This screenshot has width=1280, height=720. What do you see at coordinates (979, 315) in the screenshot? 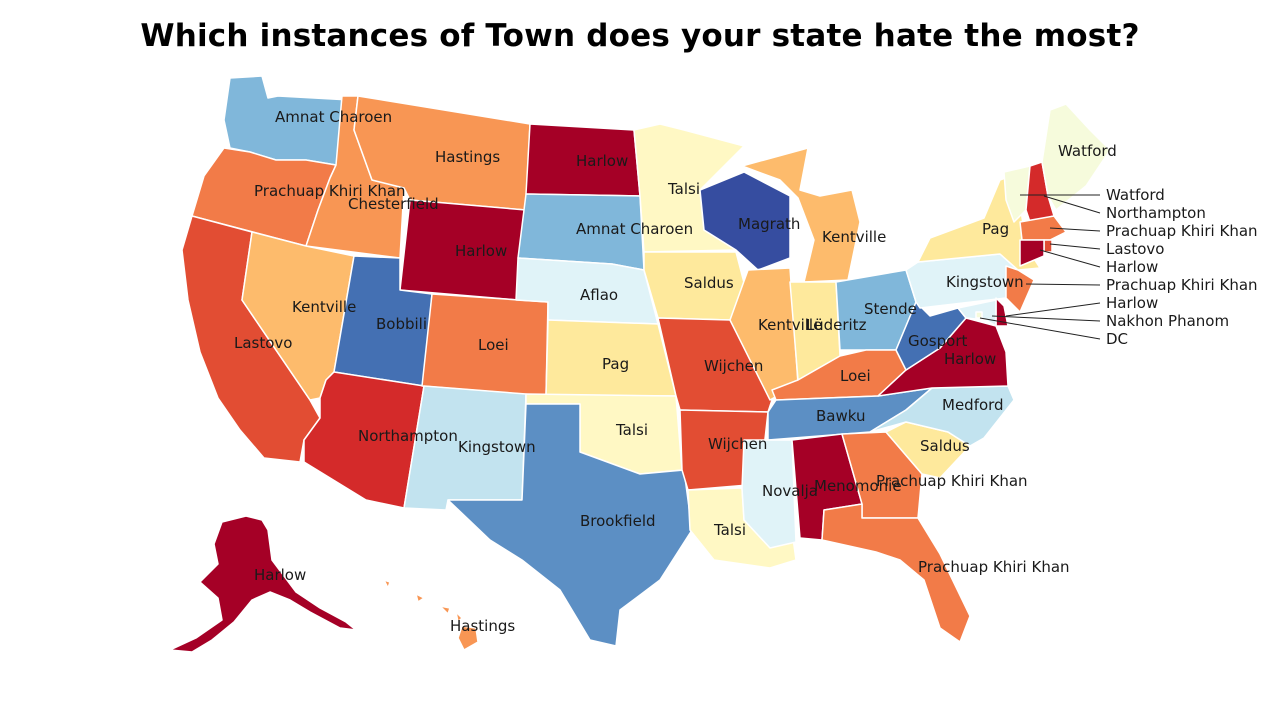
I see `state-dc` at bounding box center [979, 315].